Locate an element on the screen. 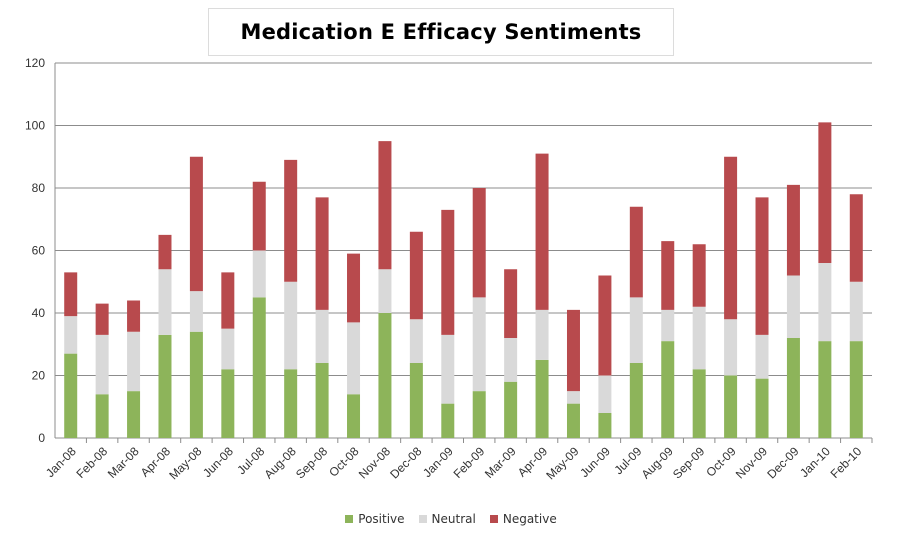  y-tick-label: 120 is located at coordinates (35, 63).